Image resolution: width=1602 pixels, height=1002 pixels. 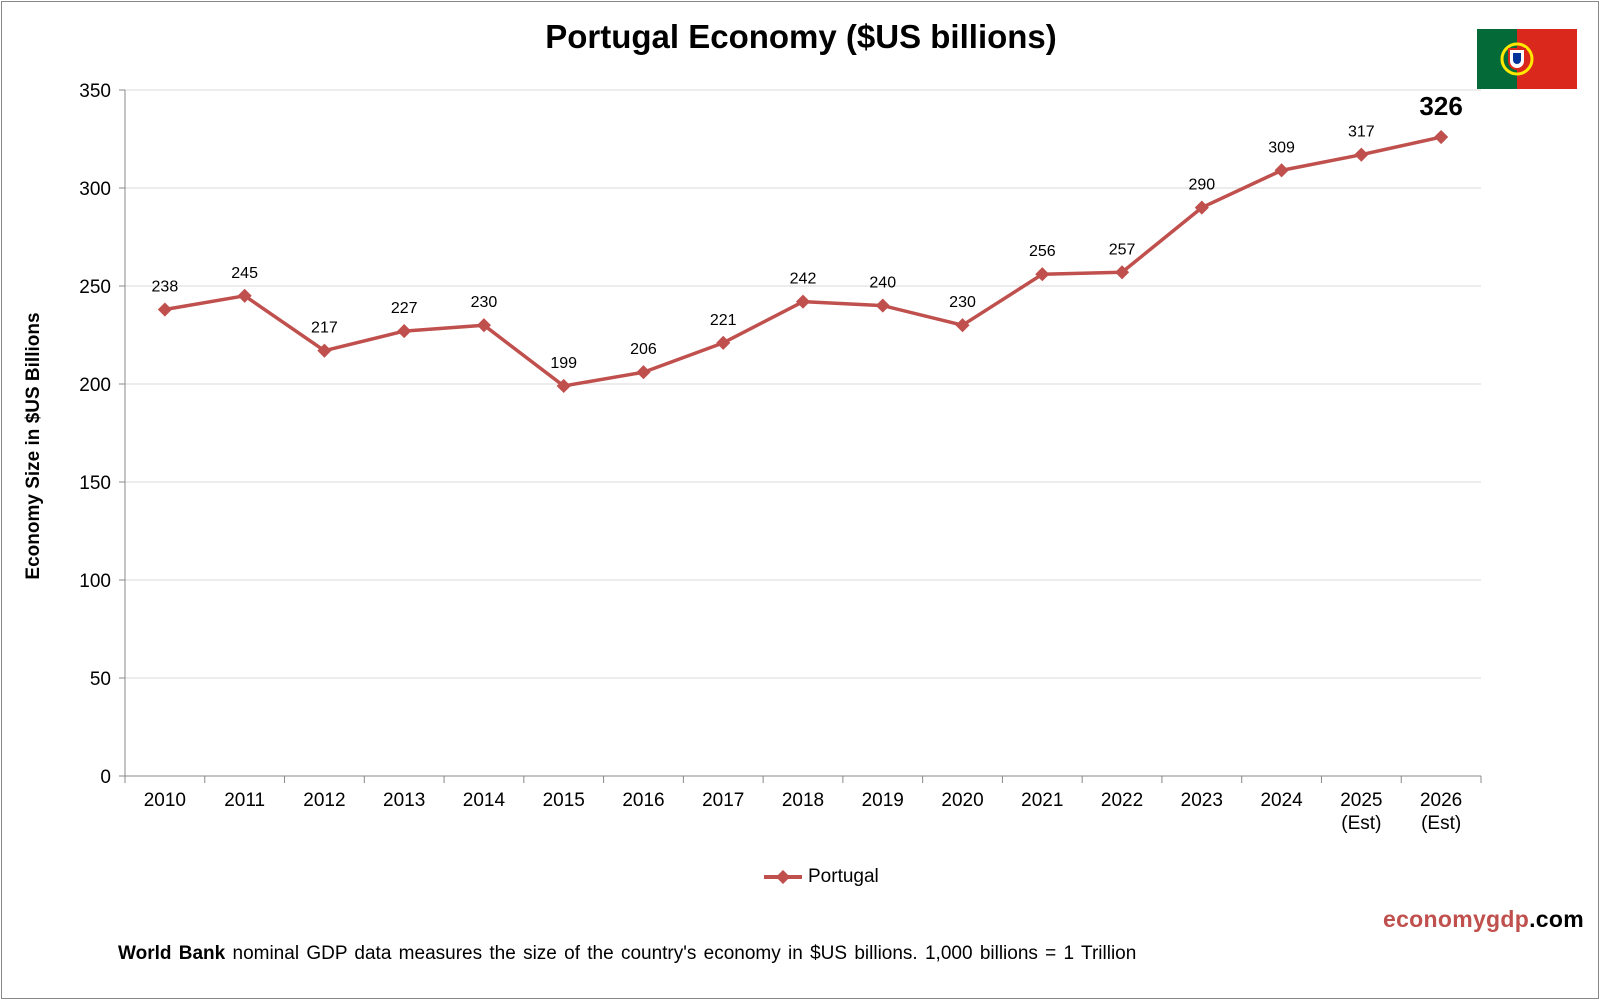 What do you see at coordinates (484, 302) in the screenshot?
I see `data-label-4: 230` at bounding box center [484, 302].